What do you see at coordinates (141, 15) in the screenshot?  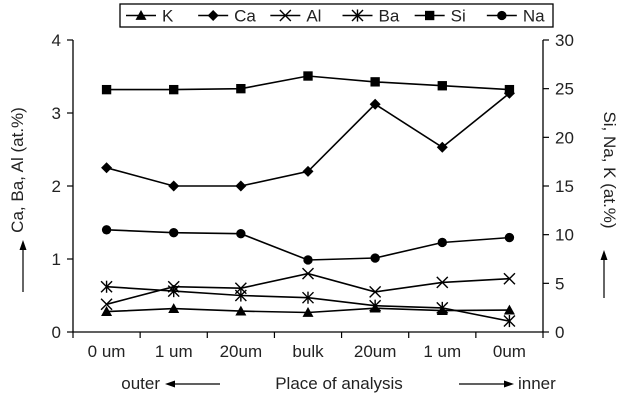 I see `legend-marker-k` at bounding box center [141, 15].